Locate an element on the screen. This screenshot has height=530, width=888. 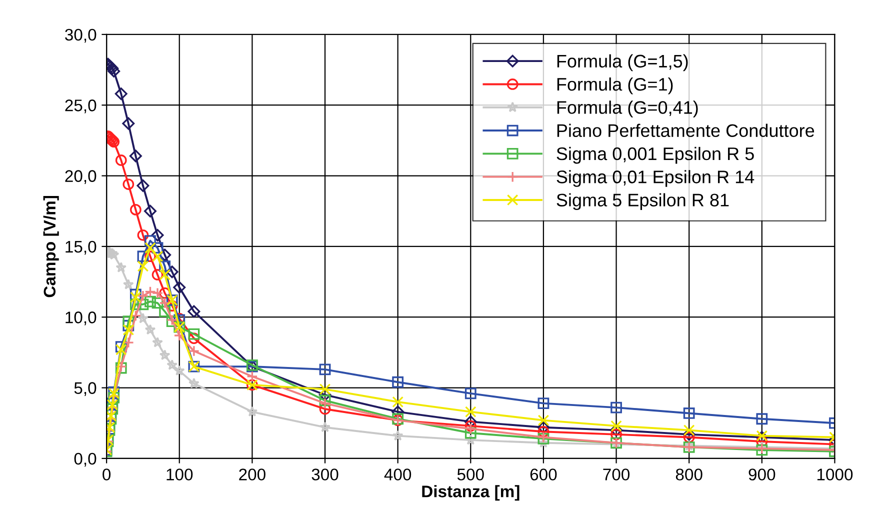
x-tick-label: 100 is located at coordinates (179, 474).